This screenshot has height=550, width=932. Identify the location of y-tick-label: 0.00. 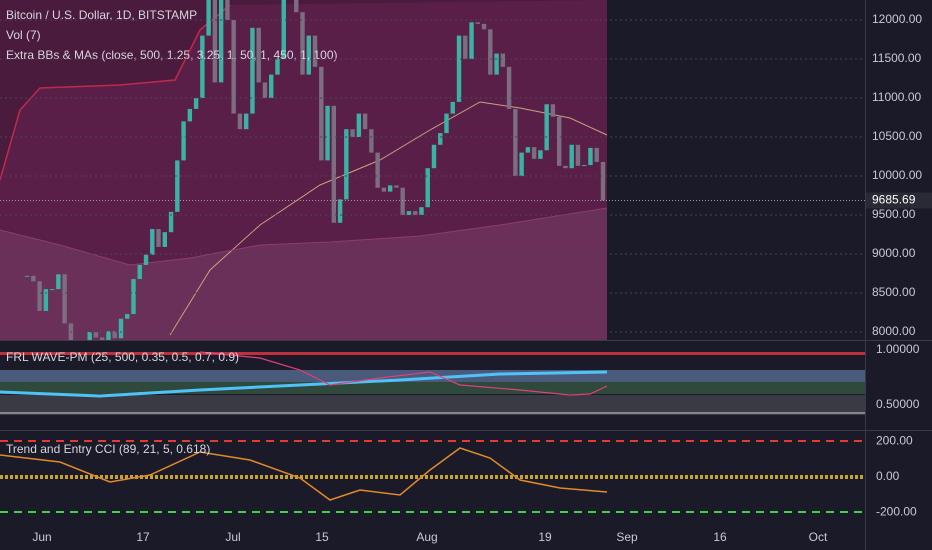
(888, 476).